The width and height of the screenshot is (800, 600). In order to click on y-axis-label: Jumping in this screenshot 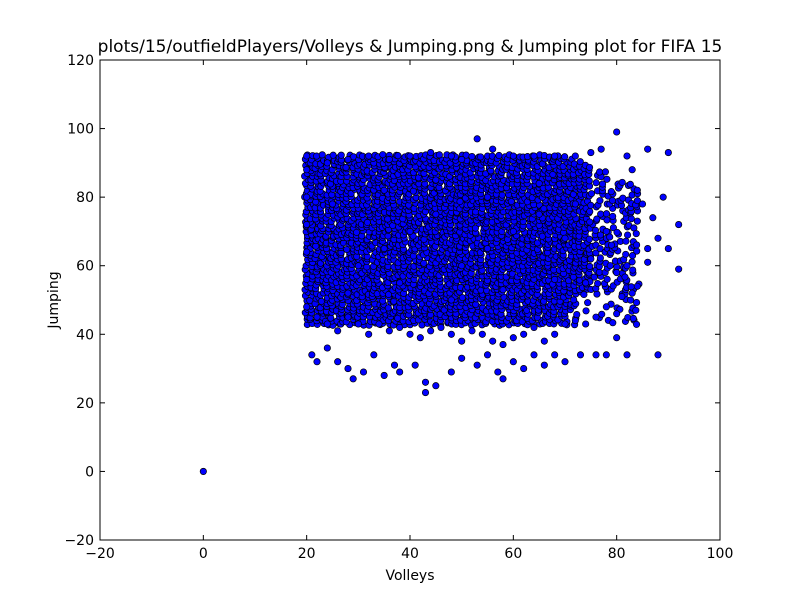, I will do `click(54, 300)`.